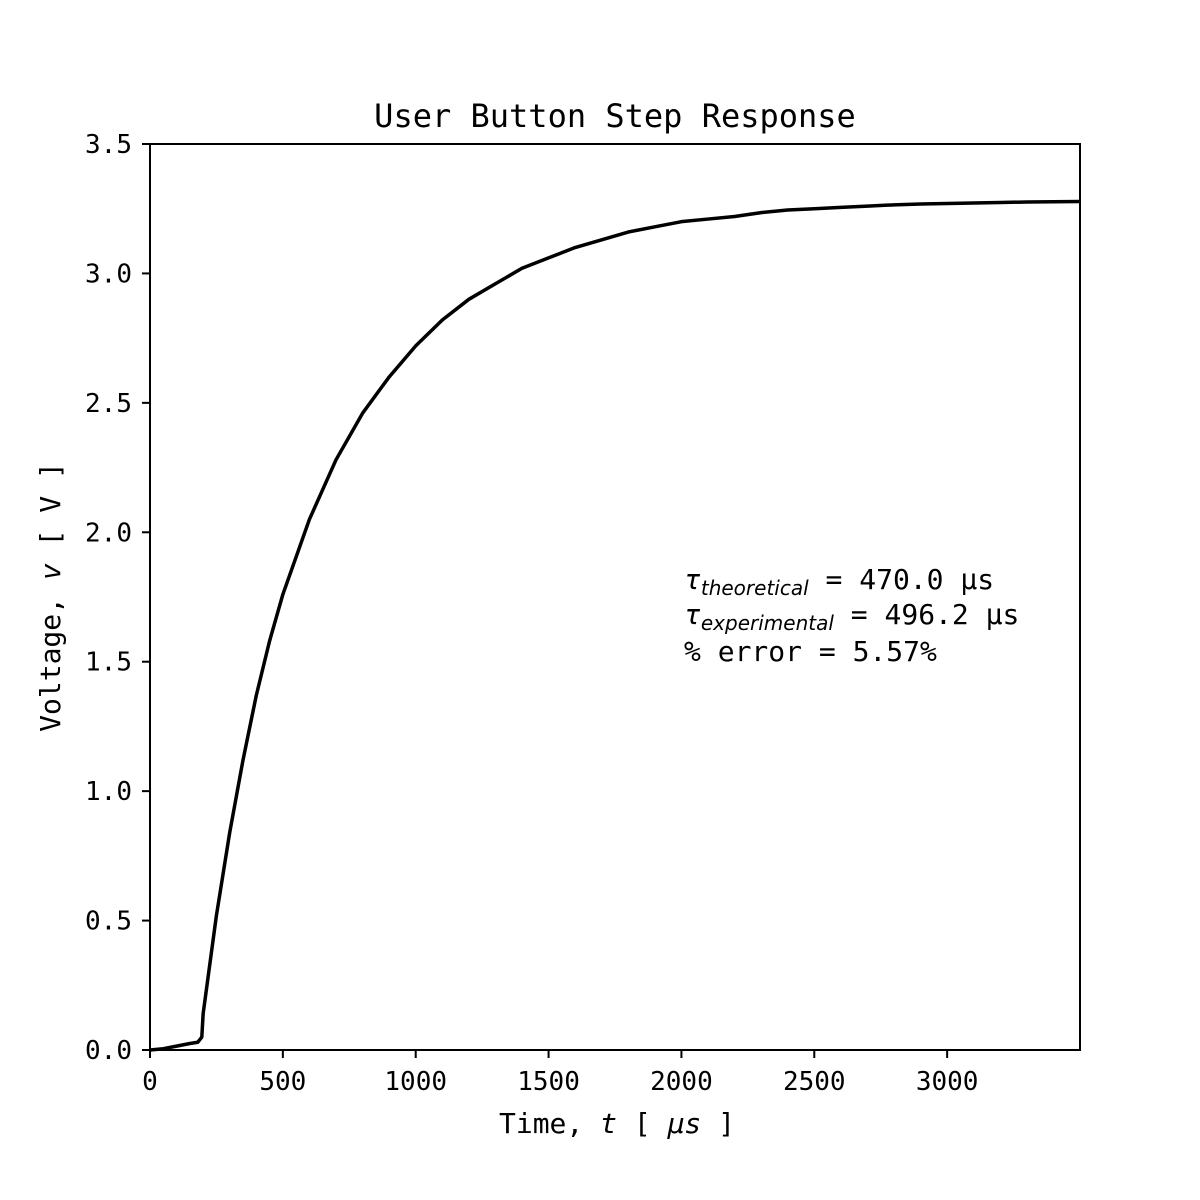 The image size is (1200, 1200). I want to click on y-axis-label: Voltage, v [ V ], so click(50, 597).